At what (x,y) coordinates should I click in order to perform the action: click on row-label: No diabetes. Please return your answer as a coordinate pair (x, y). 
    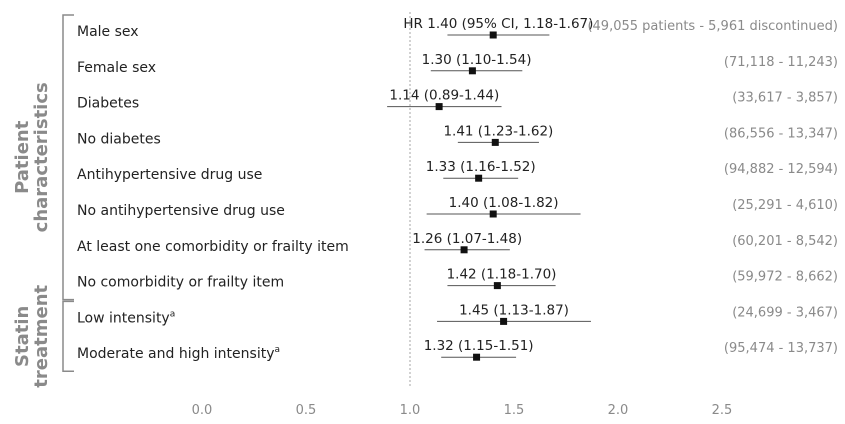
    Looking at the image, I should click on (119, 139).